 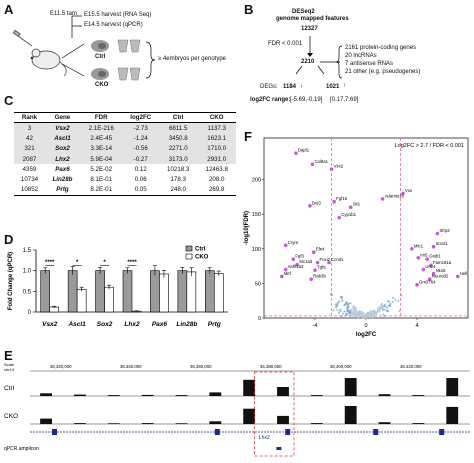 I want to click on table-row: 321 Sox2 3.3E-14 -0.56 2271.0 1710.0, so click(x=125, y=148).